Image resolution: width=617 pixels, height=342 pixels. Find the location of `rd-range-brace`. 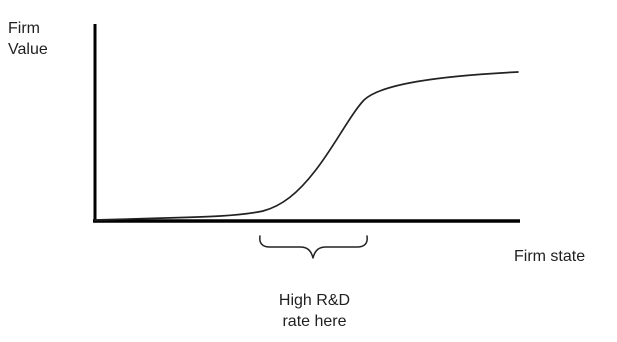

rd-range-brace is located at coordinates (313, 247).